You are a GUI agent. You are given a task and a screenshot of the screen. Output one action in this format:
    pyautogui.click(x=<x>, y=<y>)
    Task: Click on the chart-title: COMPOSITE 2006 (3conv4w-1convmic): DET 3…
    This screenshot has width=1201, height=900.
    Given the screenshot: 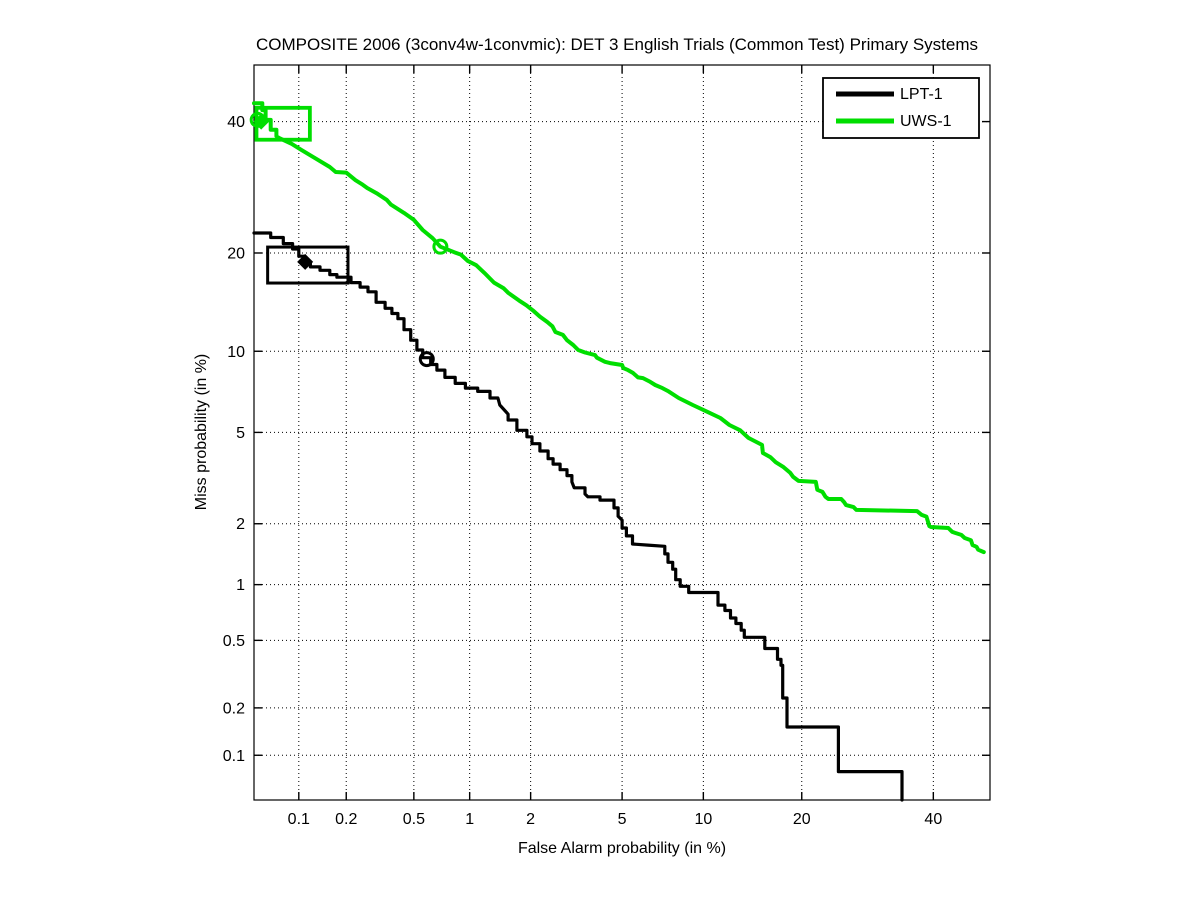 What is the action you would take?
    pyautogui.click(x=617, y=44)
    